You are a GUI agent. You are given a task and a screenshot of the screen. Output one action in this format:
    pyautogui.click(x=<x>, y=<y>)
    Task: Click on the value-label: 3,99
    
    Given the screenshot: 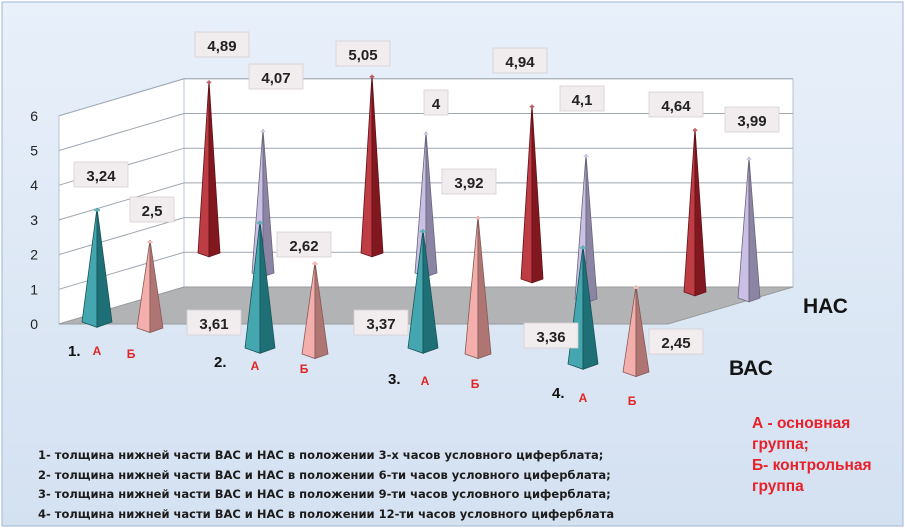 What is the action you would take?
    pyautogui.click(x=751, y=121)
    